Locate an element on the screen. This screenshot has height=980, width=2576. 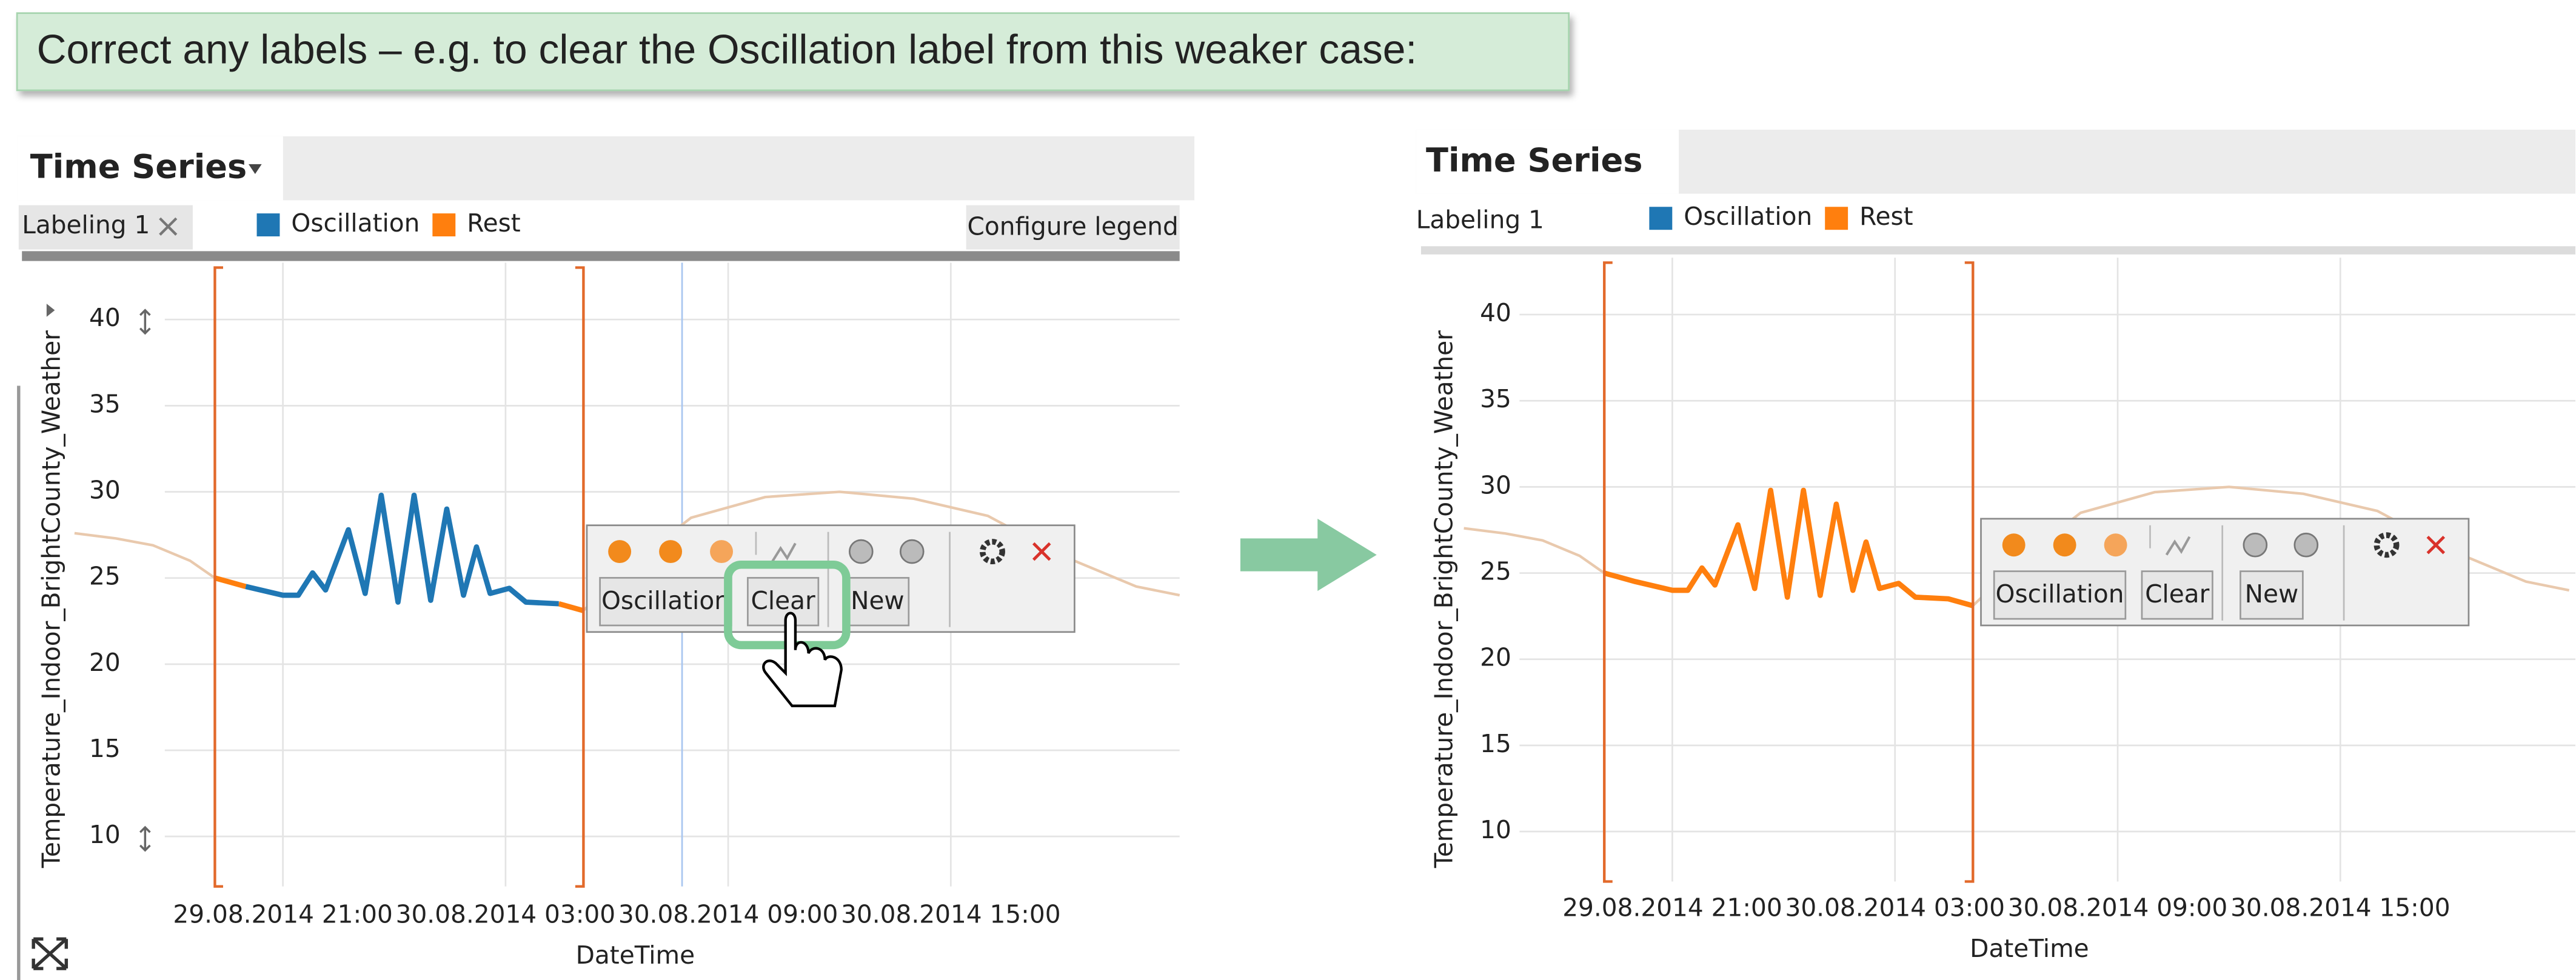
labeling-tab-bg is located at coordinates (105, 227).